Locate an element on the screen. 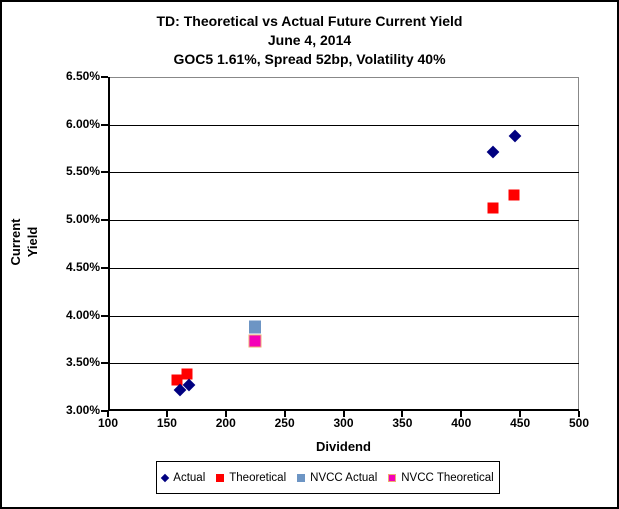 This screenshot has height=509, width=619. x-tick-label: 200 is located at coordinates (225, 423).